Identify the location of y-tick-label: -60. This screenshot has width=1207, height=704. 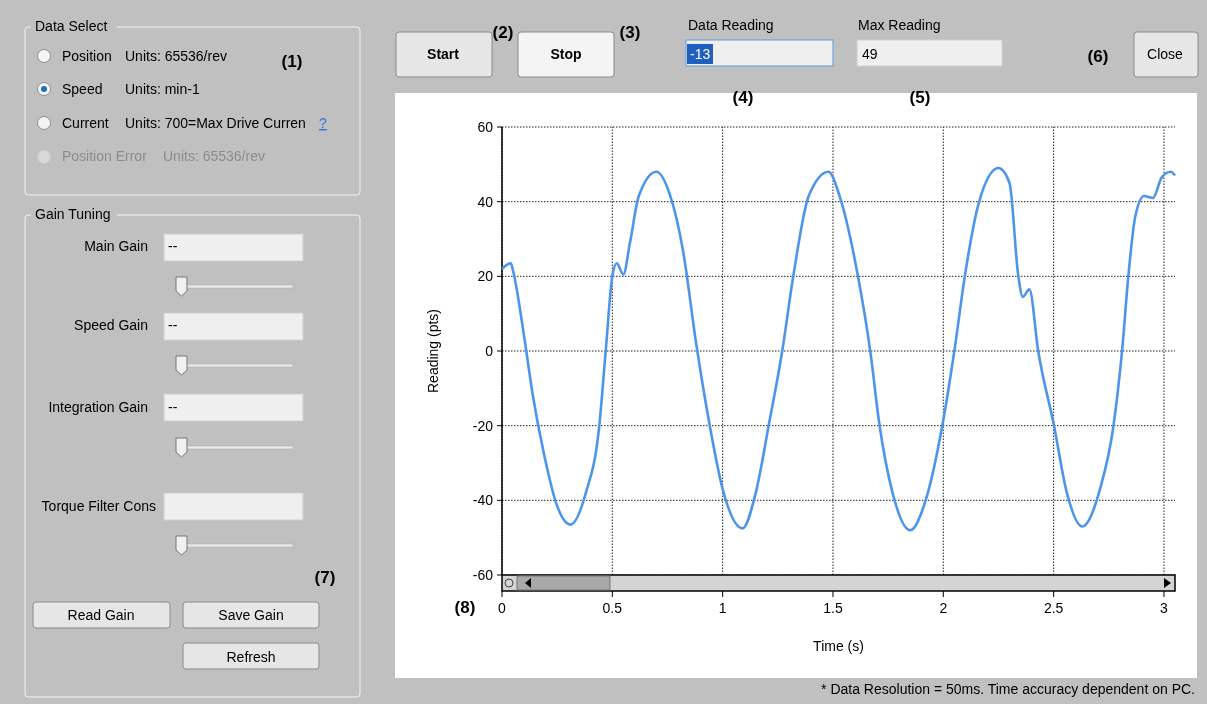
(483, 574).